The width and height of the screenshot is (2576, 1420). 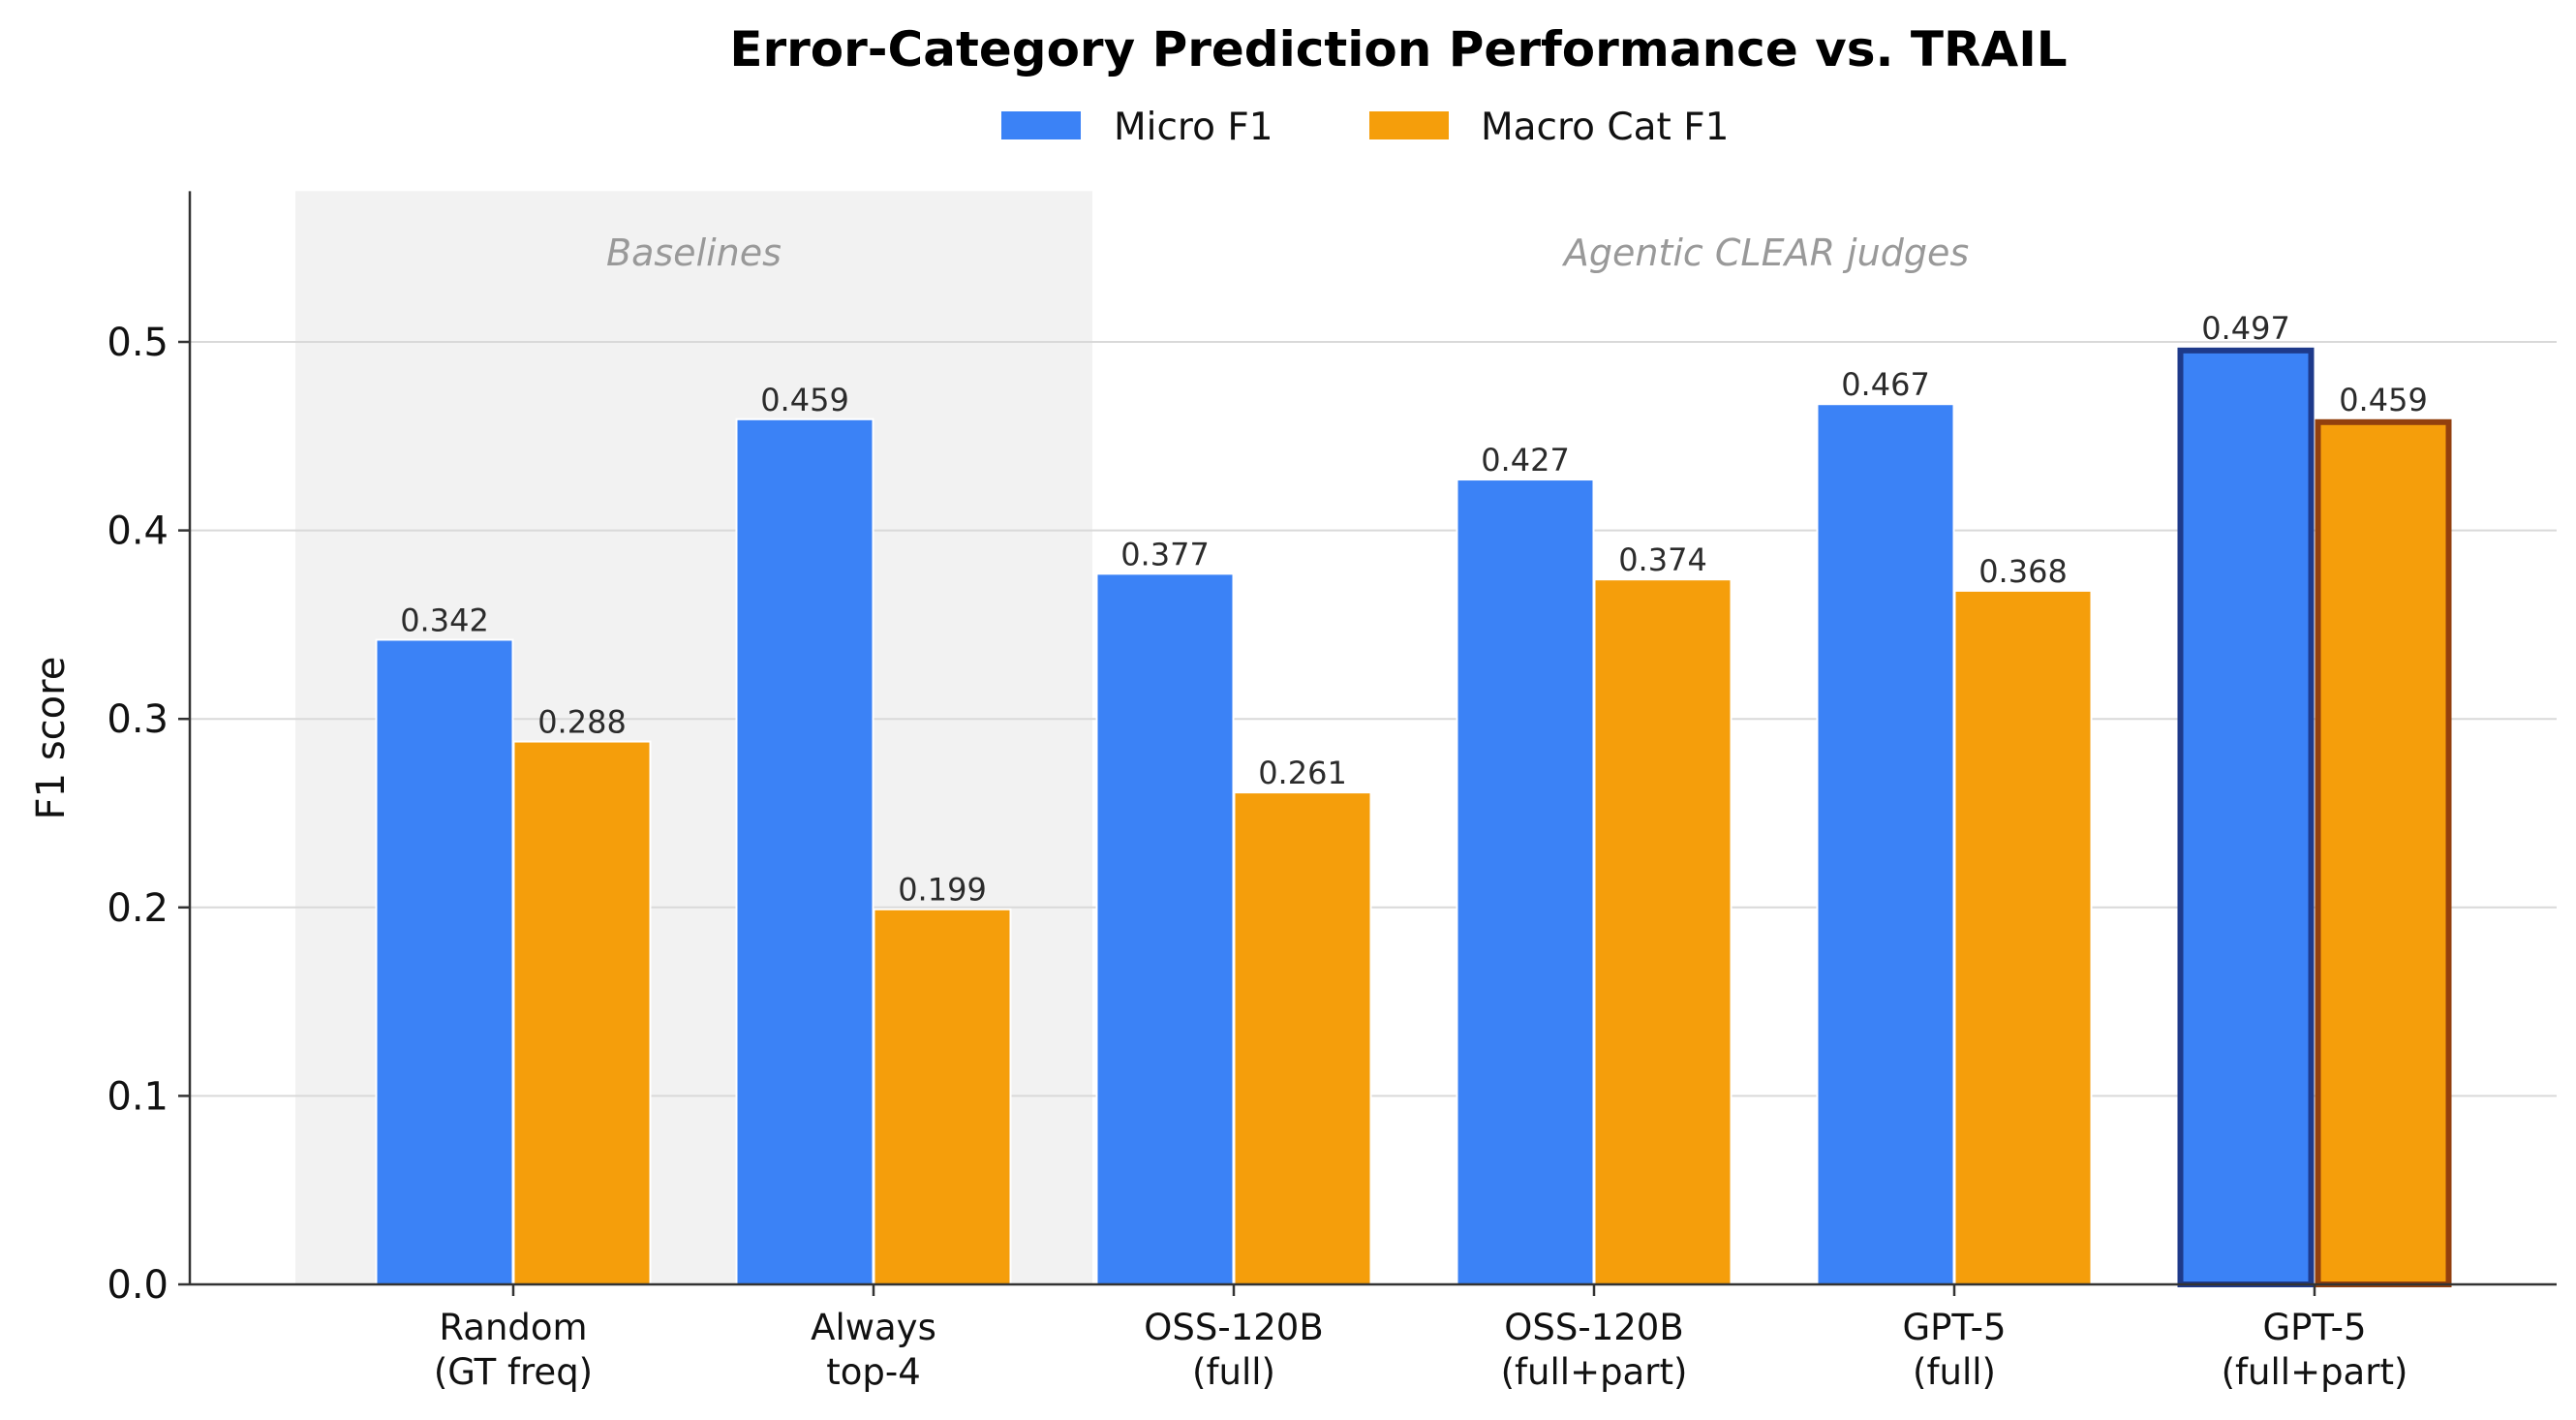 I want to click on legend-swatch-macro-cat-f1, so click(x=1409, y=125).